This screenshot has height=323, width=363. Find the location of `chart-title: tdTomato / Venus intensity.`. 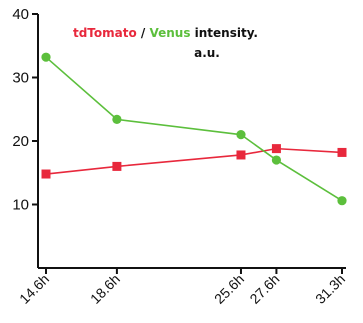

chart-title: tdTomato / Venus intensity. is located at coordinates (165, 33).